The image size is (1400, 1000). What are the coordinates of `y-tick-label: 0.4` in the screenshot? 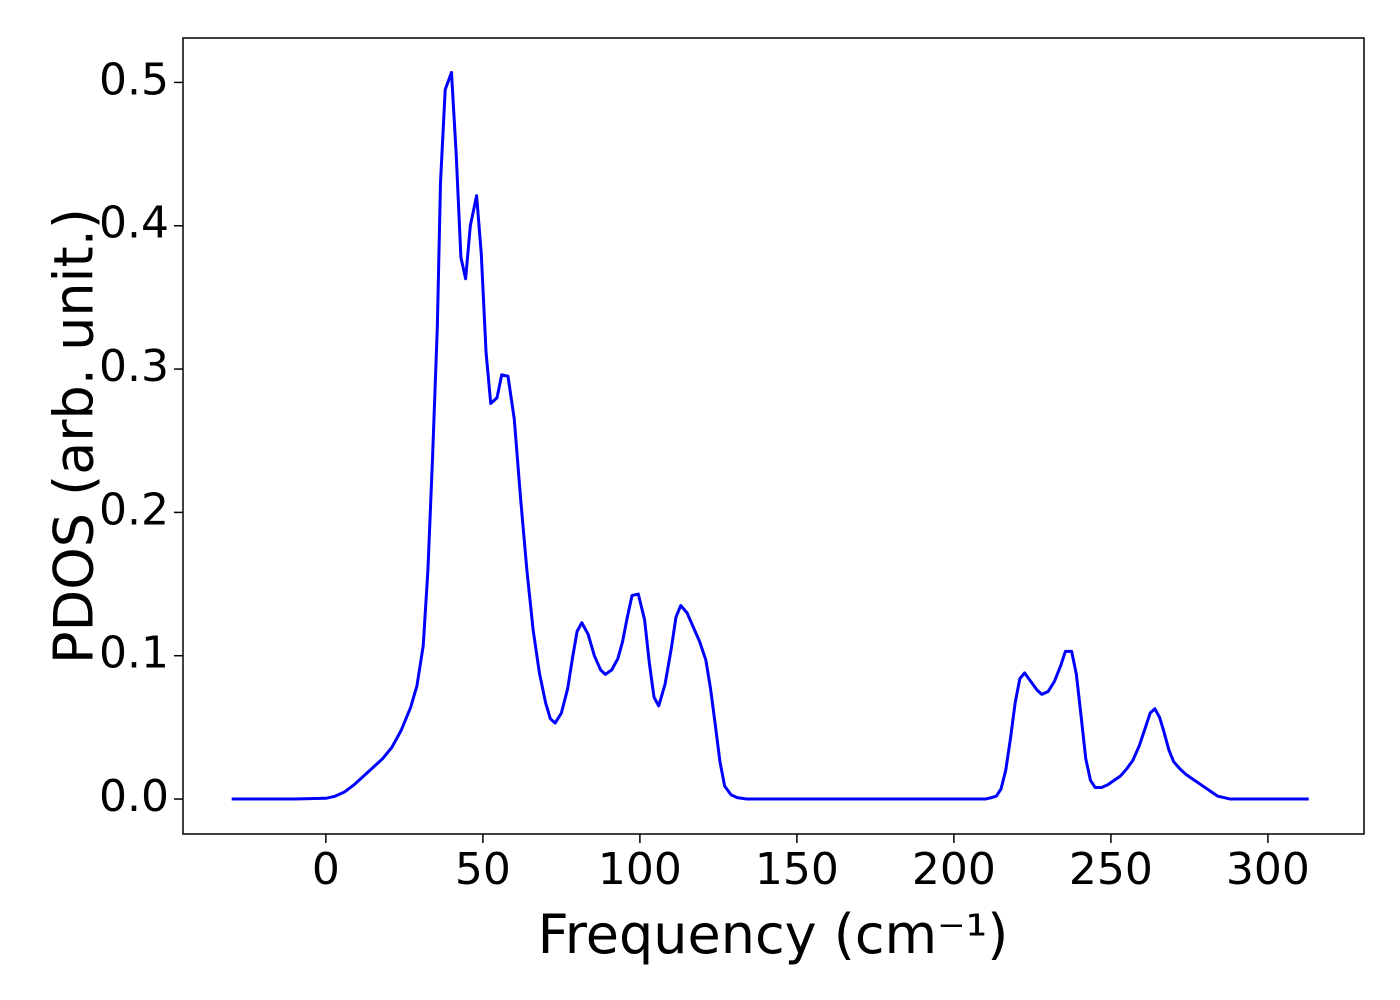 It's located at (134, 223).